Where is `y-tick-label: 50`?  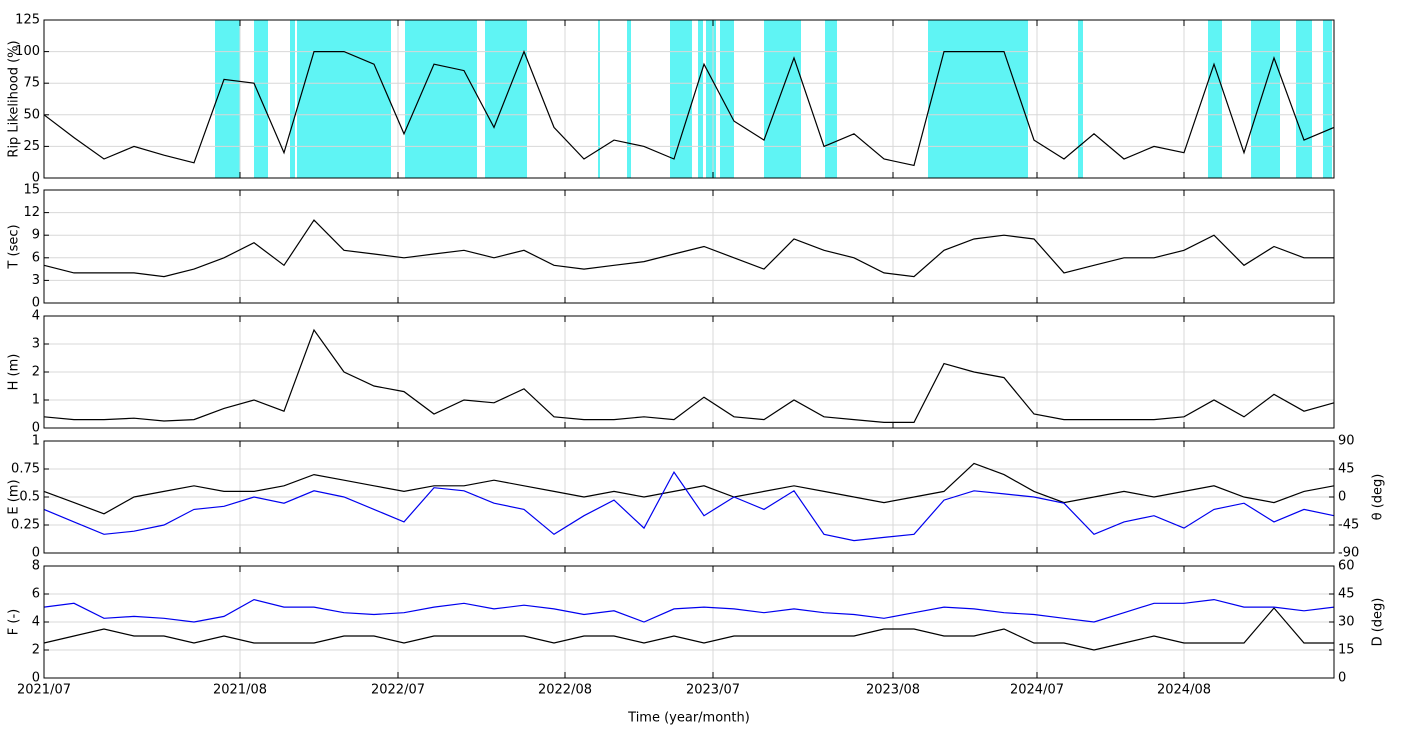
y-tick-label: 50 is located at coordinates (31, 114).